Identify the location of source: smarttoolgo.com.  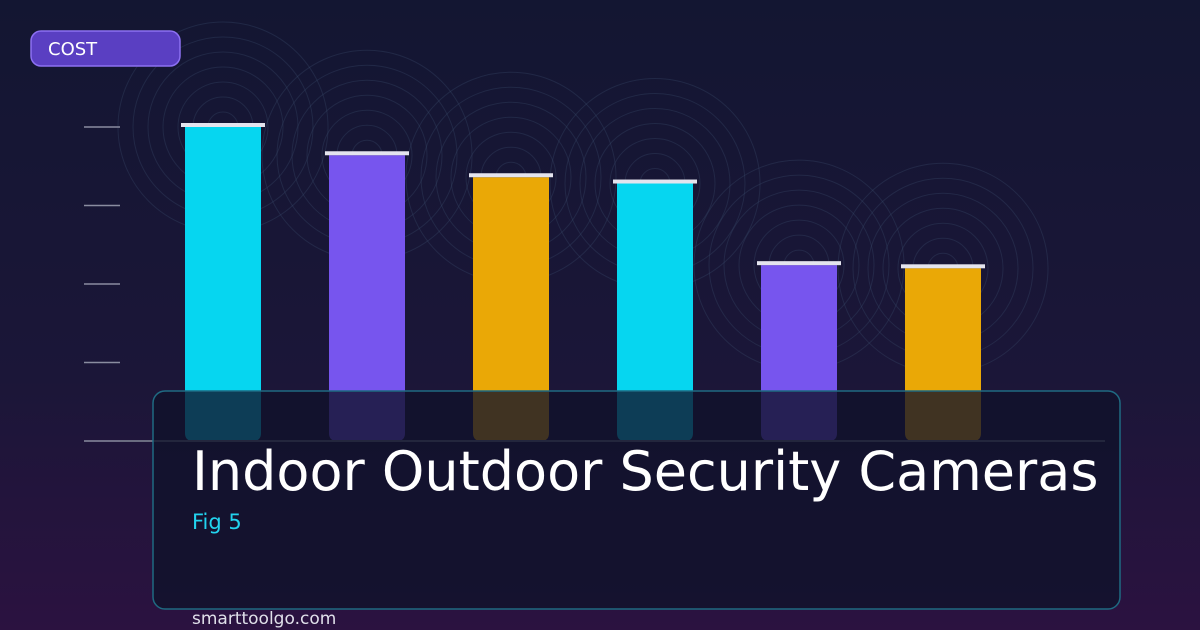
(264, 619).